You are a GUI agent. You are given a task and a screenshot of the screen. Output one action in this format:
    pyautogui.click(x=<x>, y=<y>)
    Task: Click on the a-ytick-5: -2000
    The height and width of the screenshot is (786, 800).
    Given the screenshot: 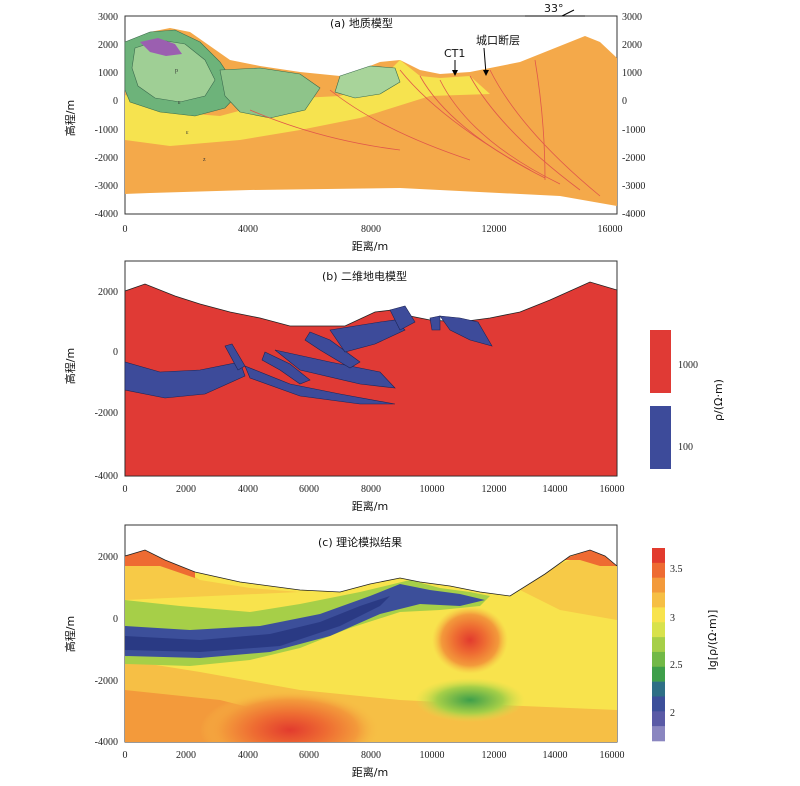 What is the action you would take?
    pyautogui.click(x=106, y=158)
    